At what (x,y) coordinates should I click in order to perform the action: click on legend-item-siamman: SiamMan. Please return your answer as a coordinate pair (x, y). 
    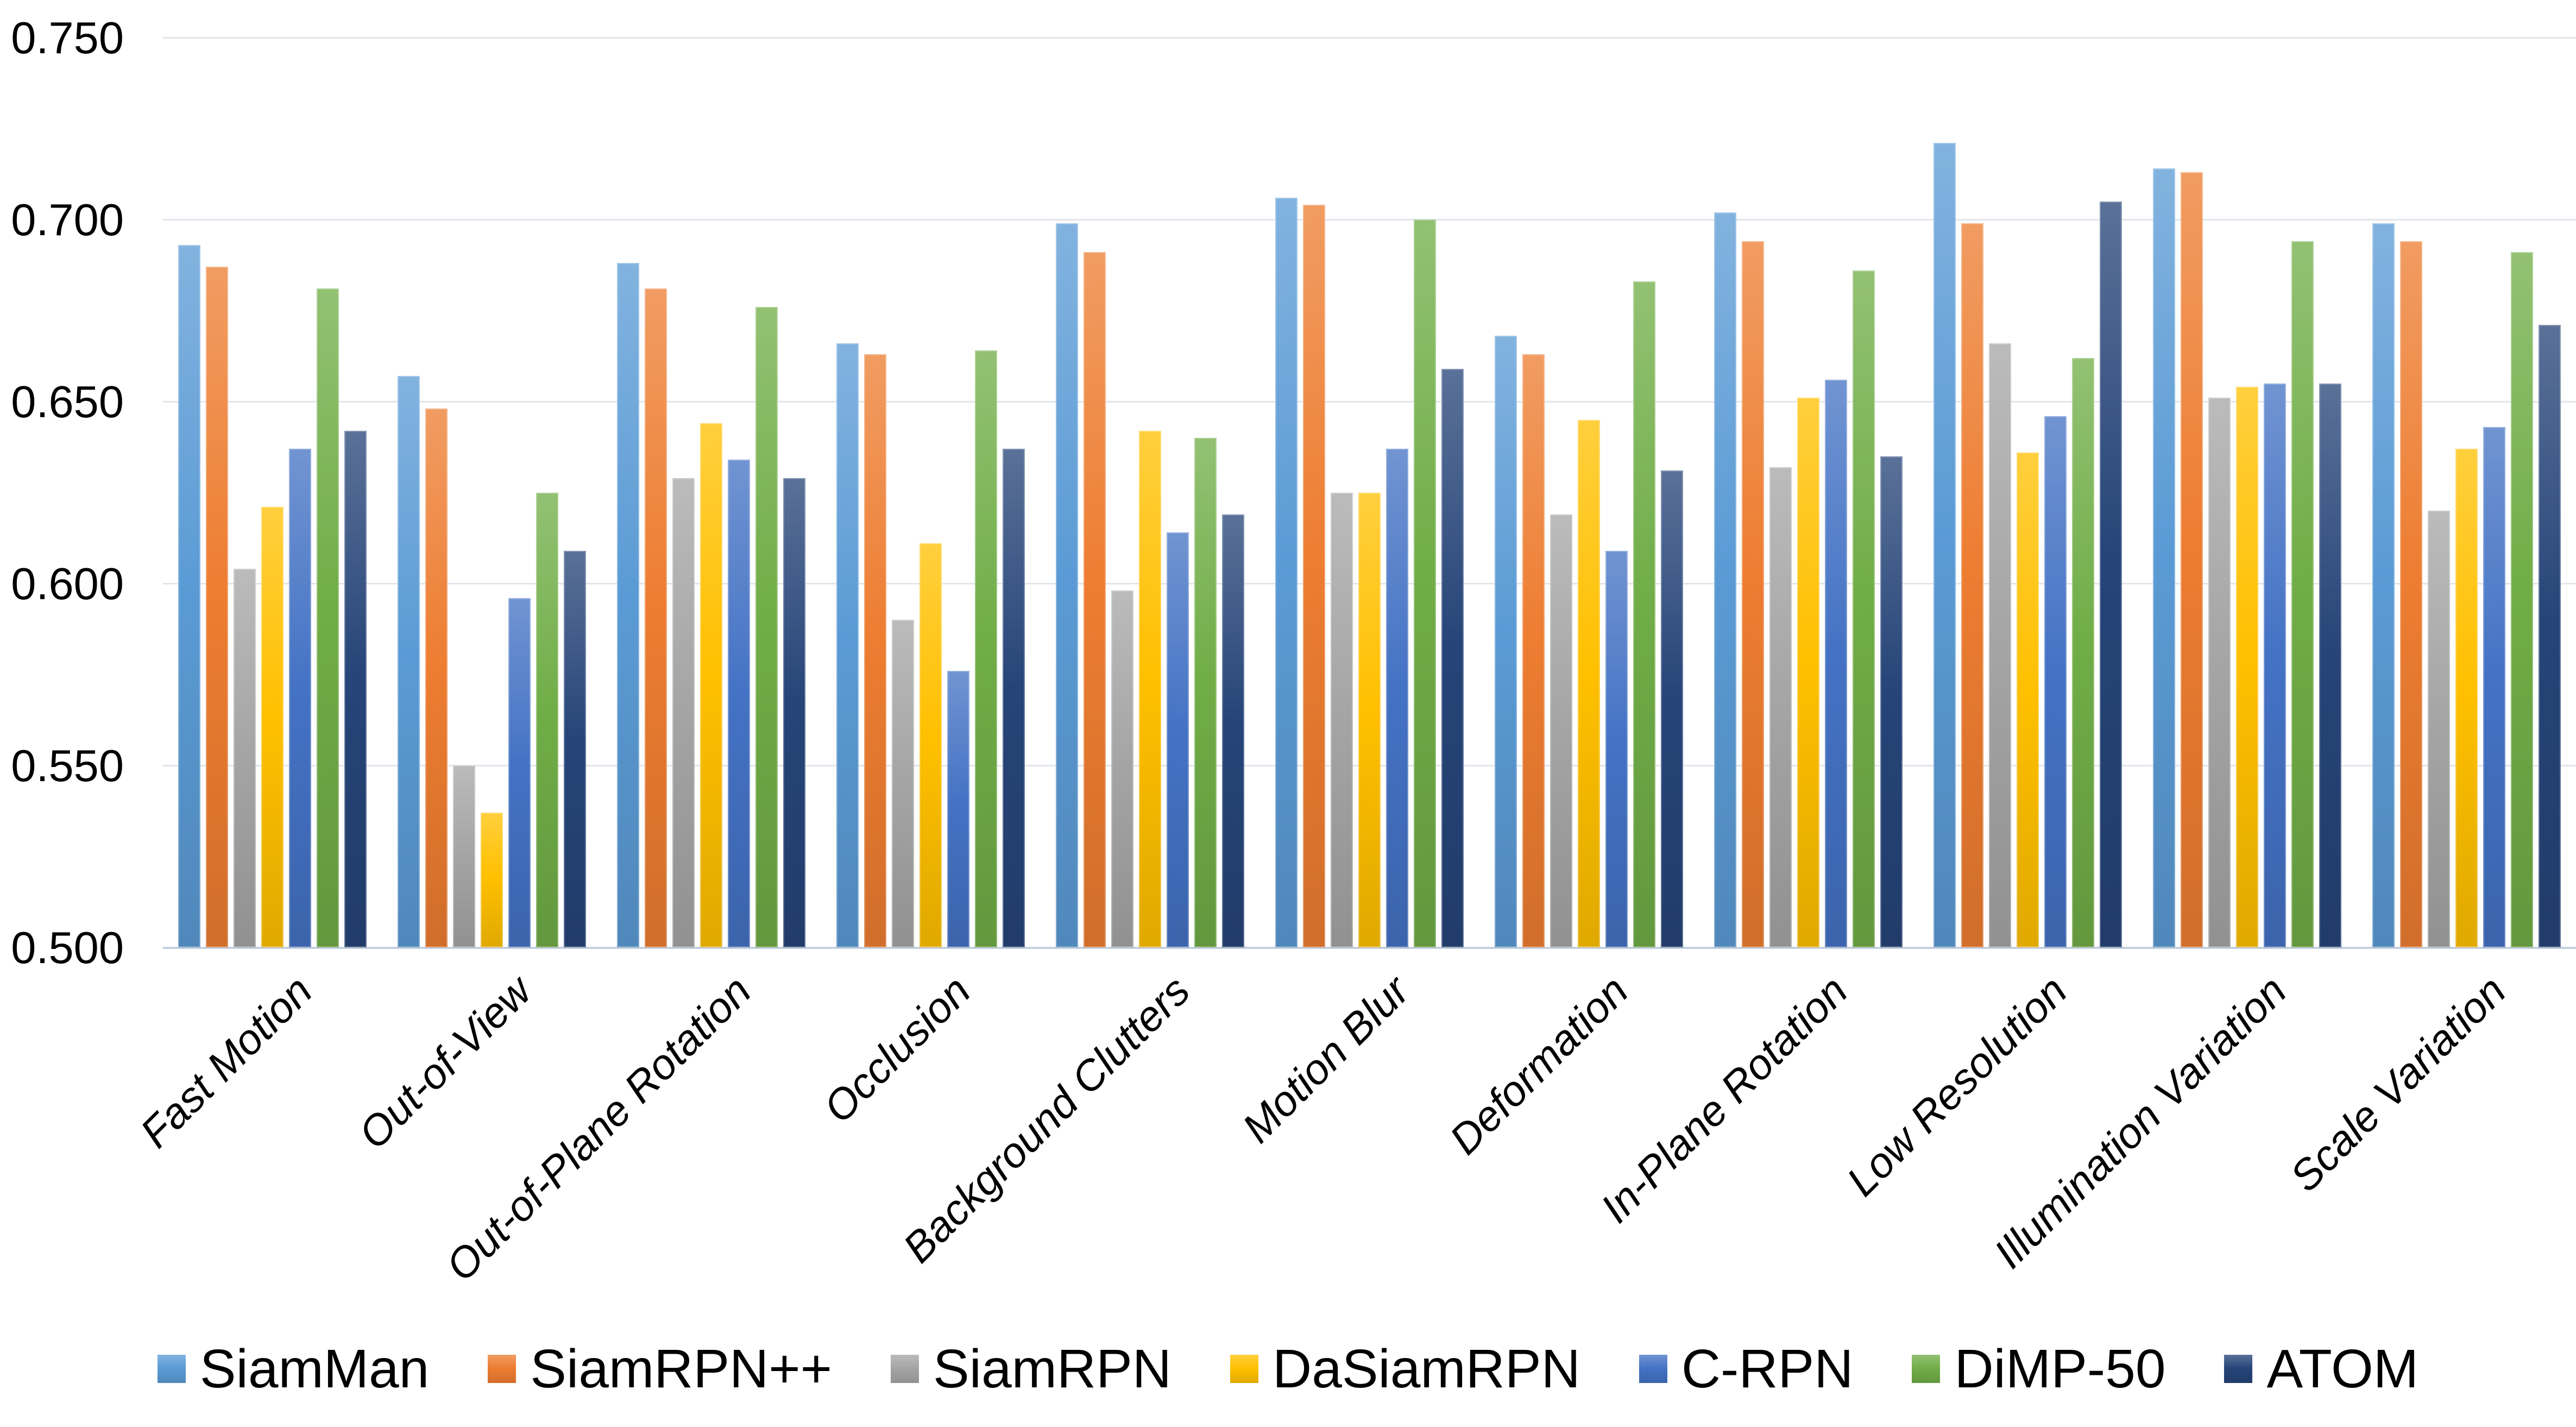
    Looking at the image, I should click on (294, 1368).